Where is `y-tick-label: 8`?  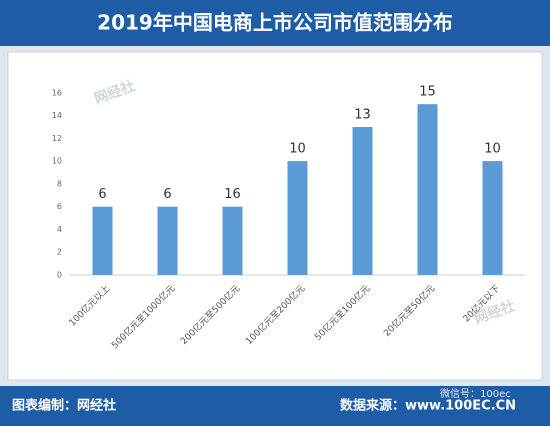
y-tick-label: 8 is located at coordinates (59, 183).